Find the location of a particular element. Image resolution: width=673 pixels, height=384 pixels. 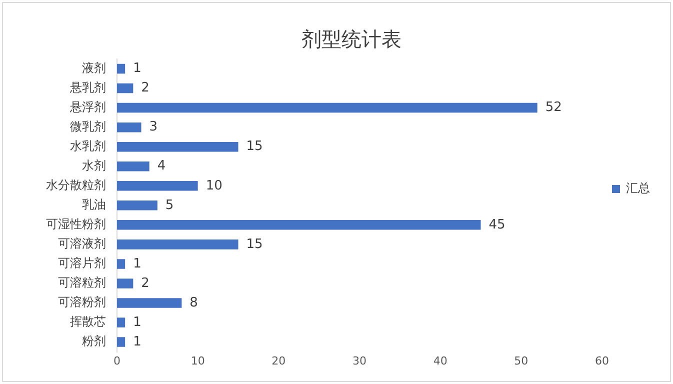

x-tick-label: 40 is located at coordinates (440, 361).